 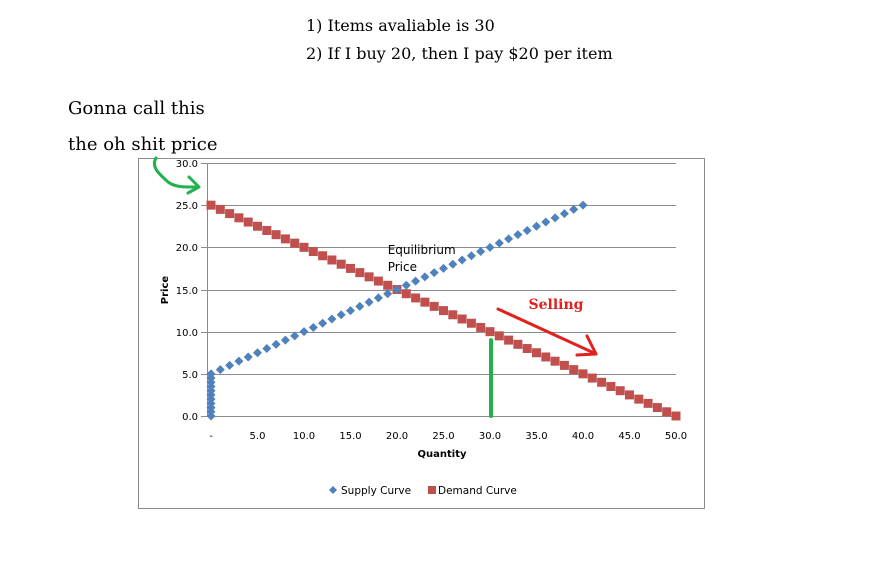 I want to click on annotation-selling: Selling, so click(x=556, y=305).